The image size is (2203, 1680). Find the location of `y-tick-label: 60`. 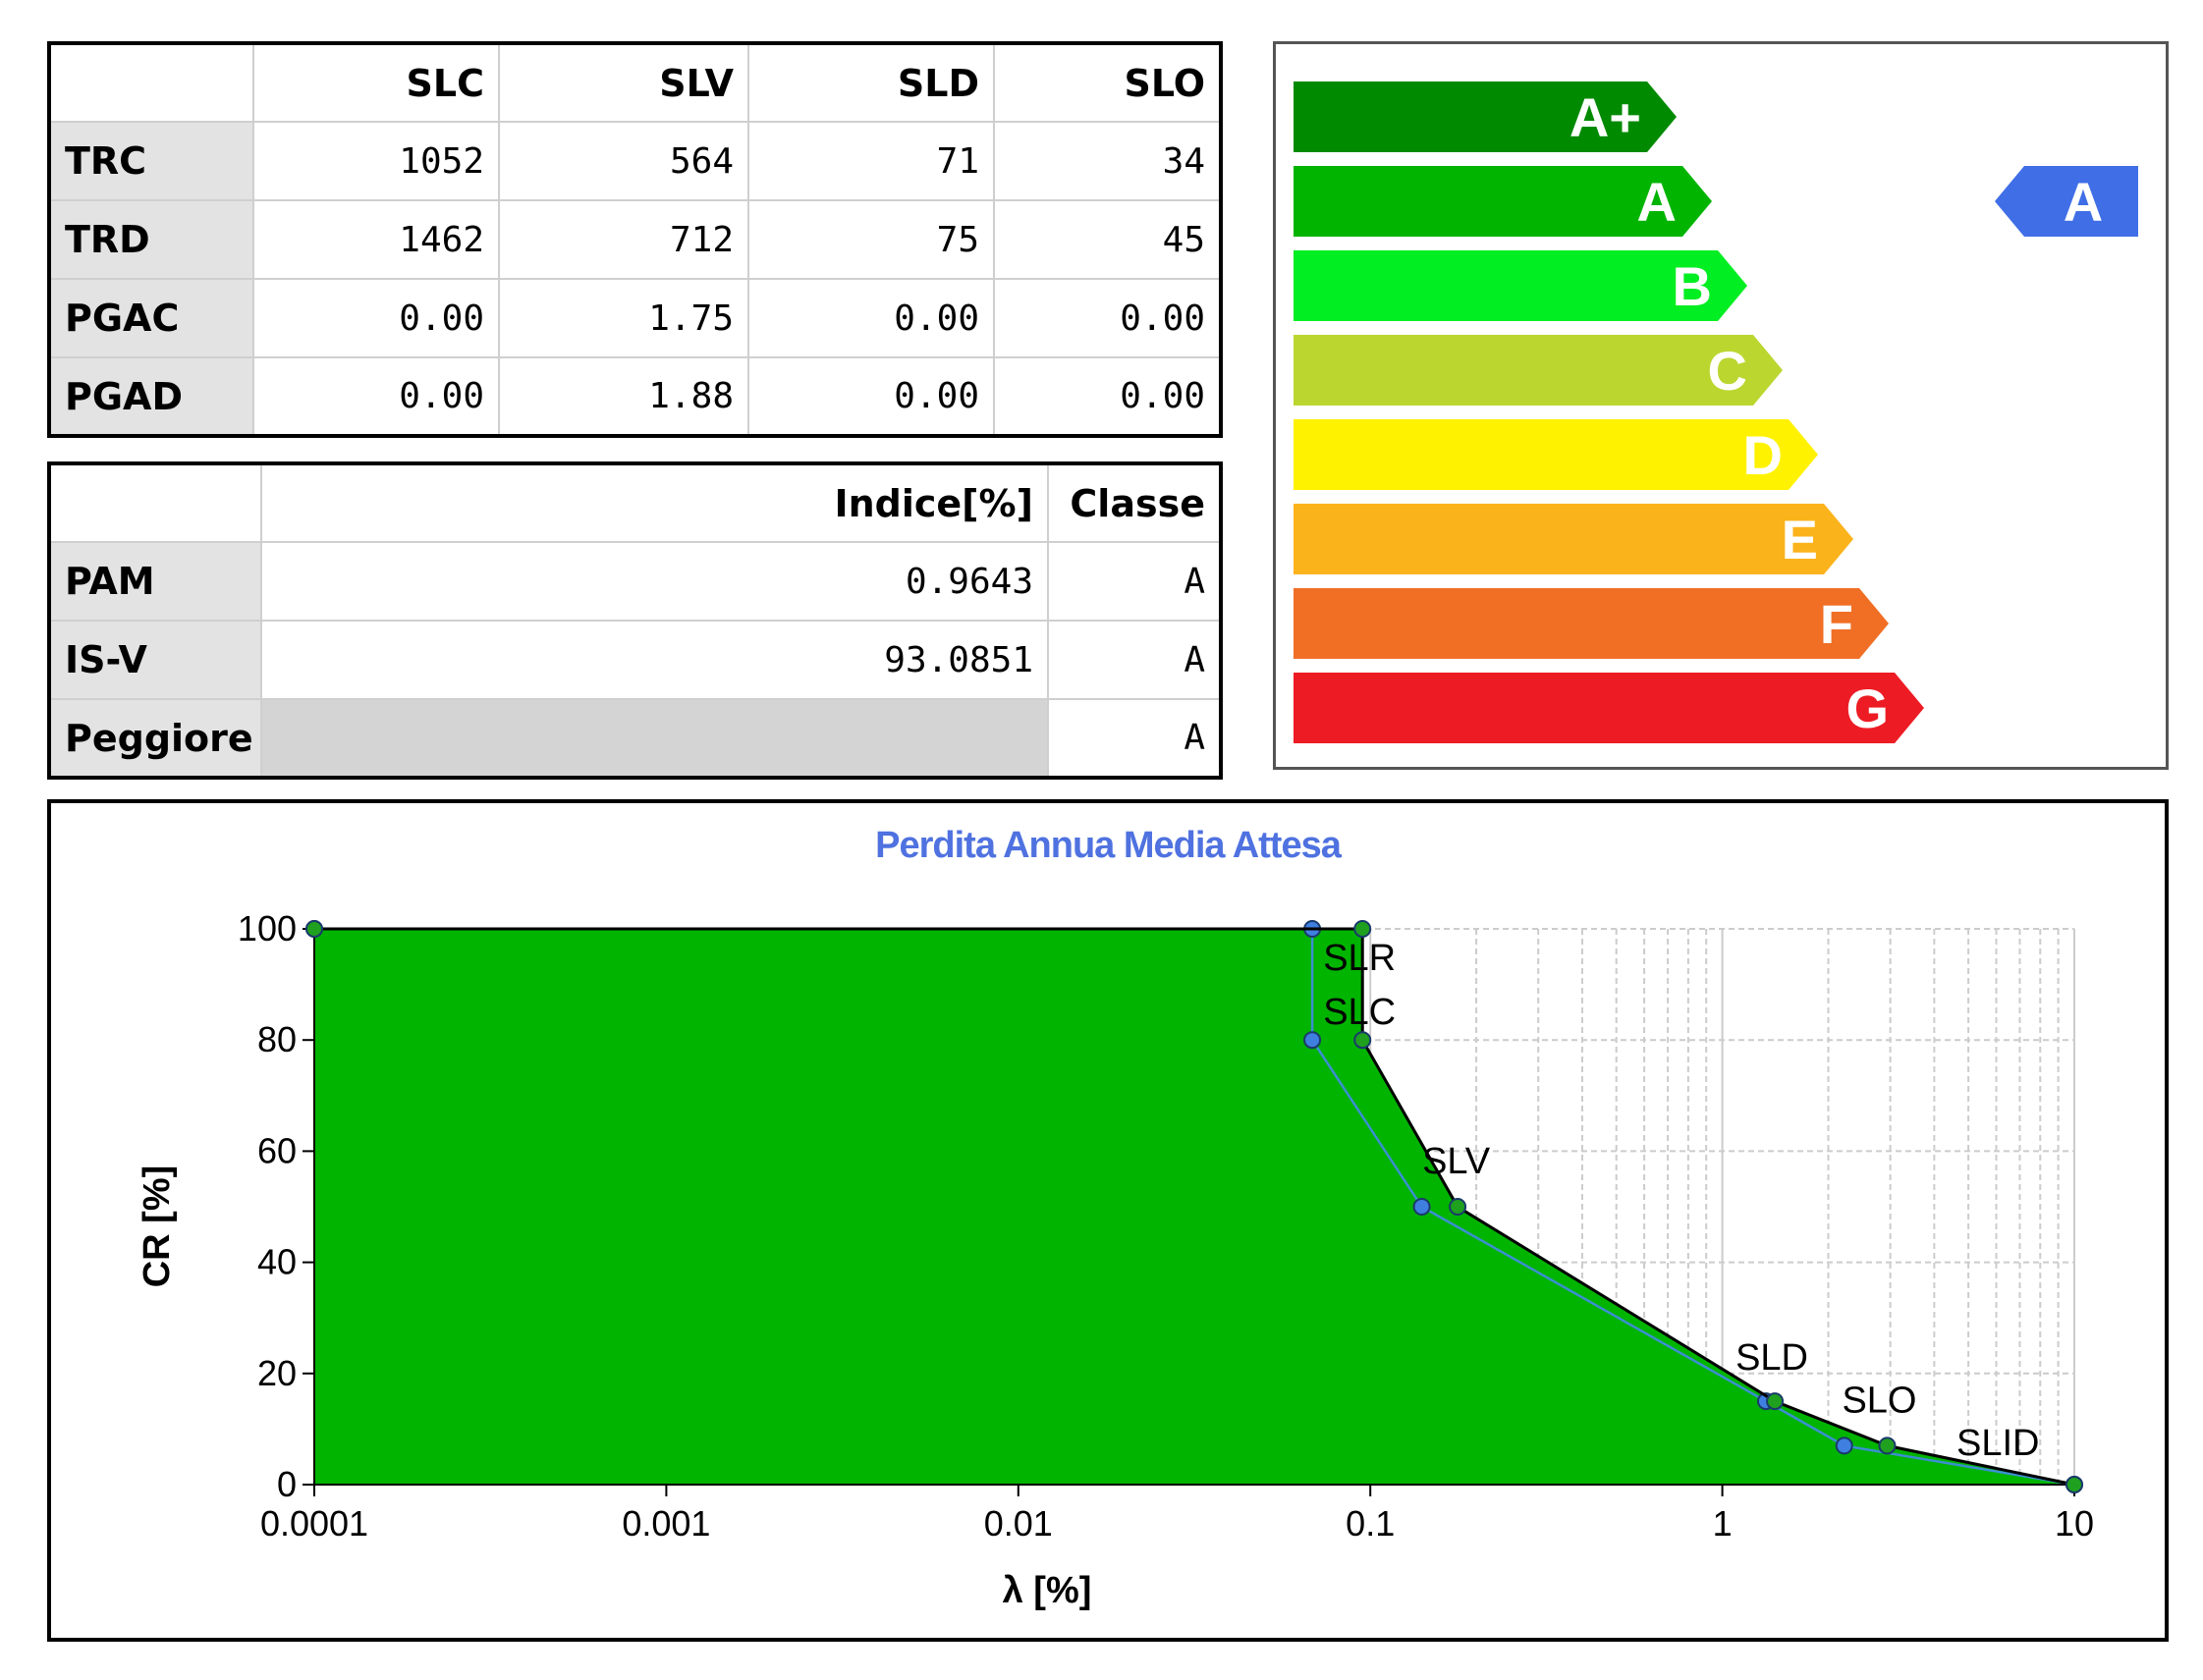

y-tick-label: 60 is located at coordinates (277, 1150).